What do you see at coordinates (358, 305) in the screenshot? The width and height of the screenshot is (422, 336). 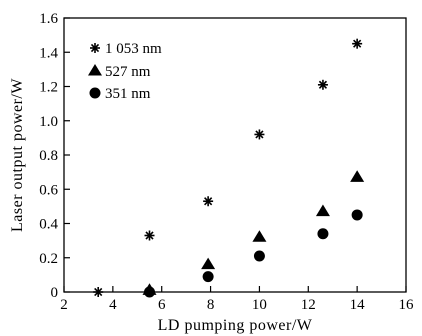 I see `x-tick-label: 14` at bounding box center [358, 305].